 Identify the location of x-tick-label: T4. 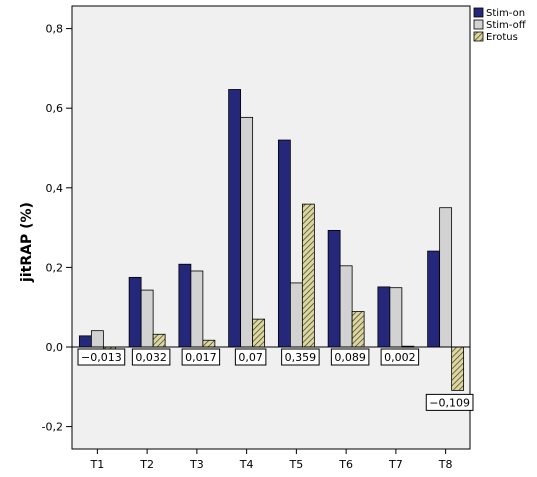
(246, 464).